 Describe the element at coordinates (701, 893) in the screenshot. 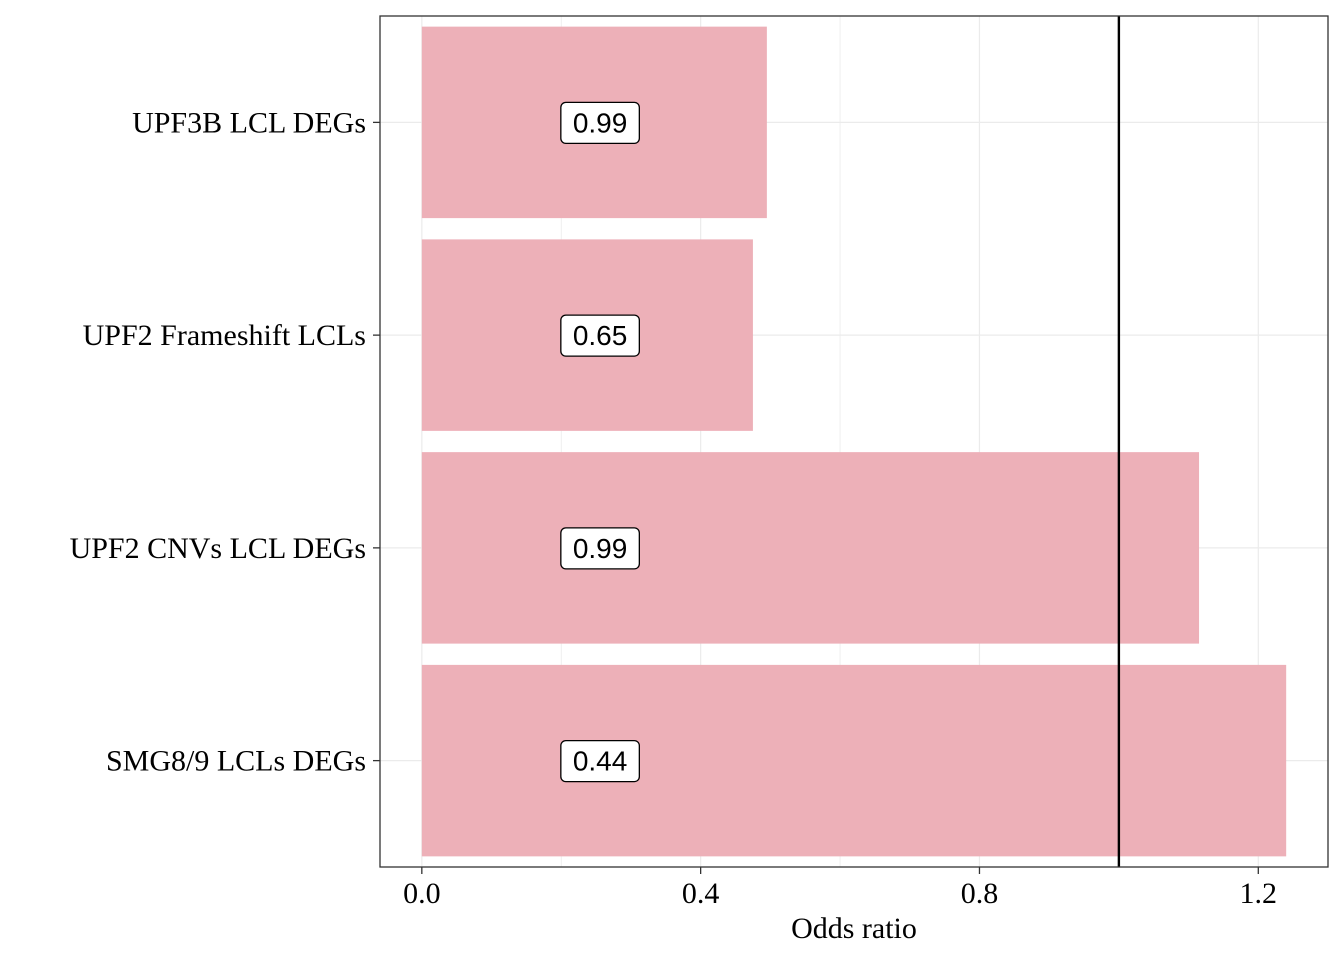

I see `x-tick-label-1: 0.4` at that location.